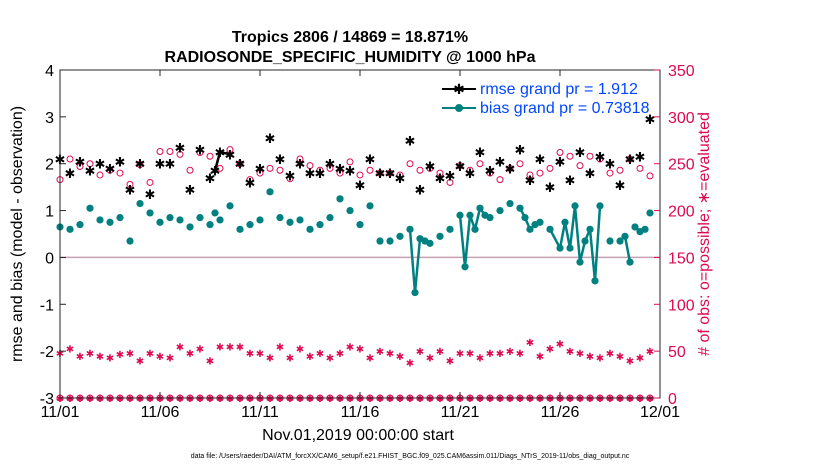  Describe the element at coordinates (681, 212) in the screenshot. I see `y-right-tick-label: 200` at that location.